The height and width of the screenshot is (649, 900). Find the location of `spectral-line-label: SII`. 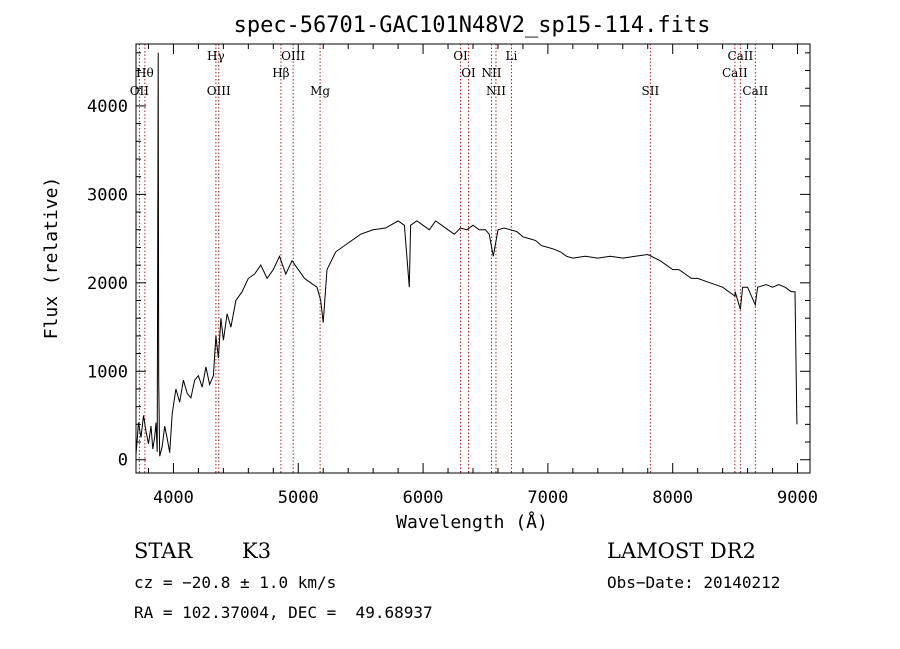

spectral-line-label: SII is located at coordinates (651, 91).